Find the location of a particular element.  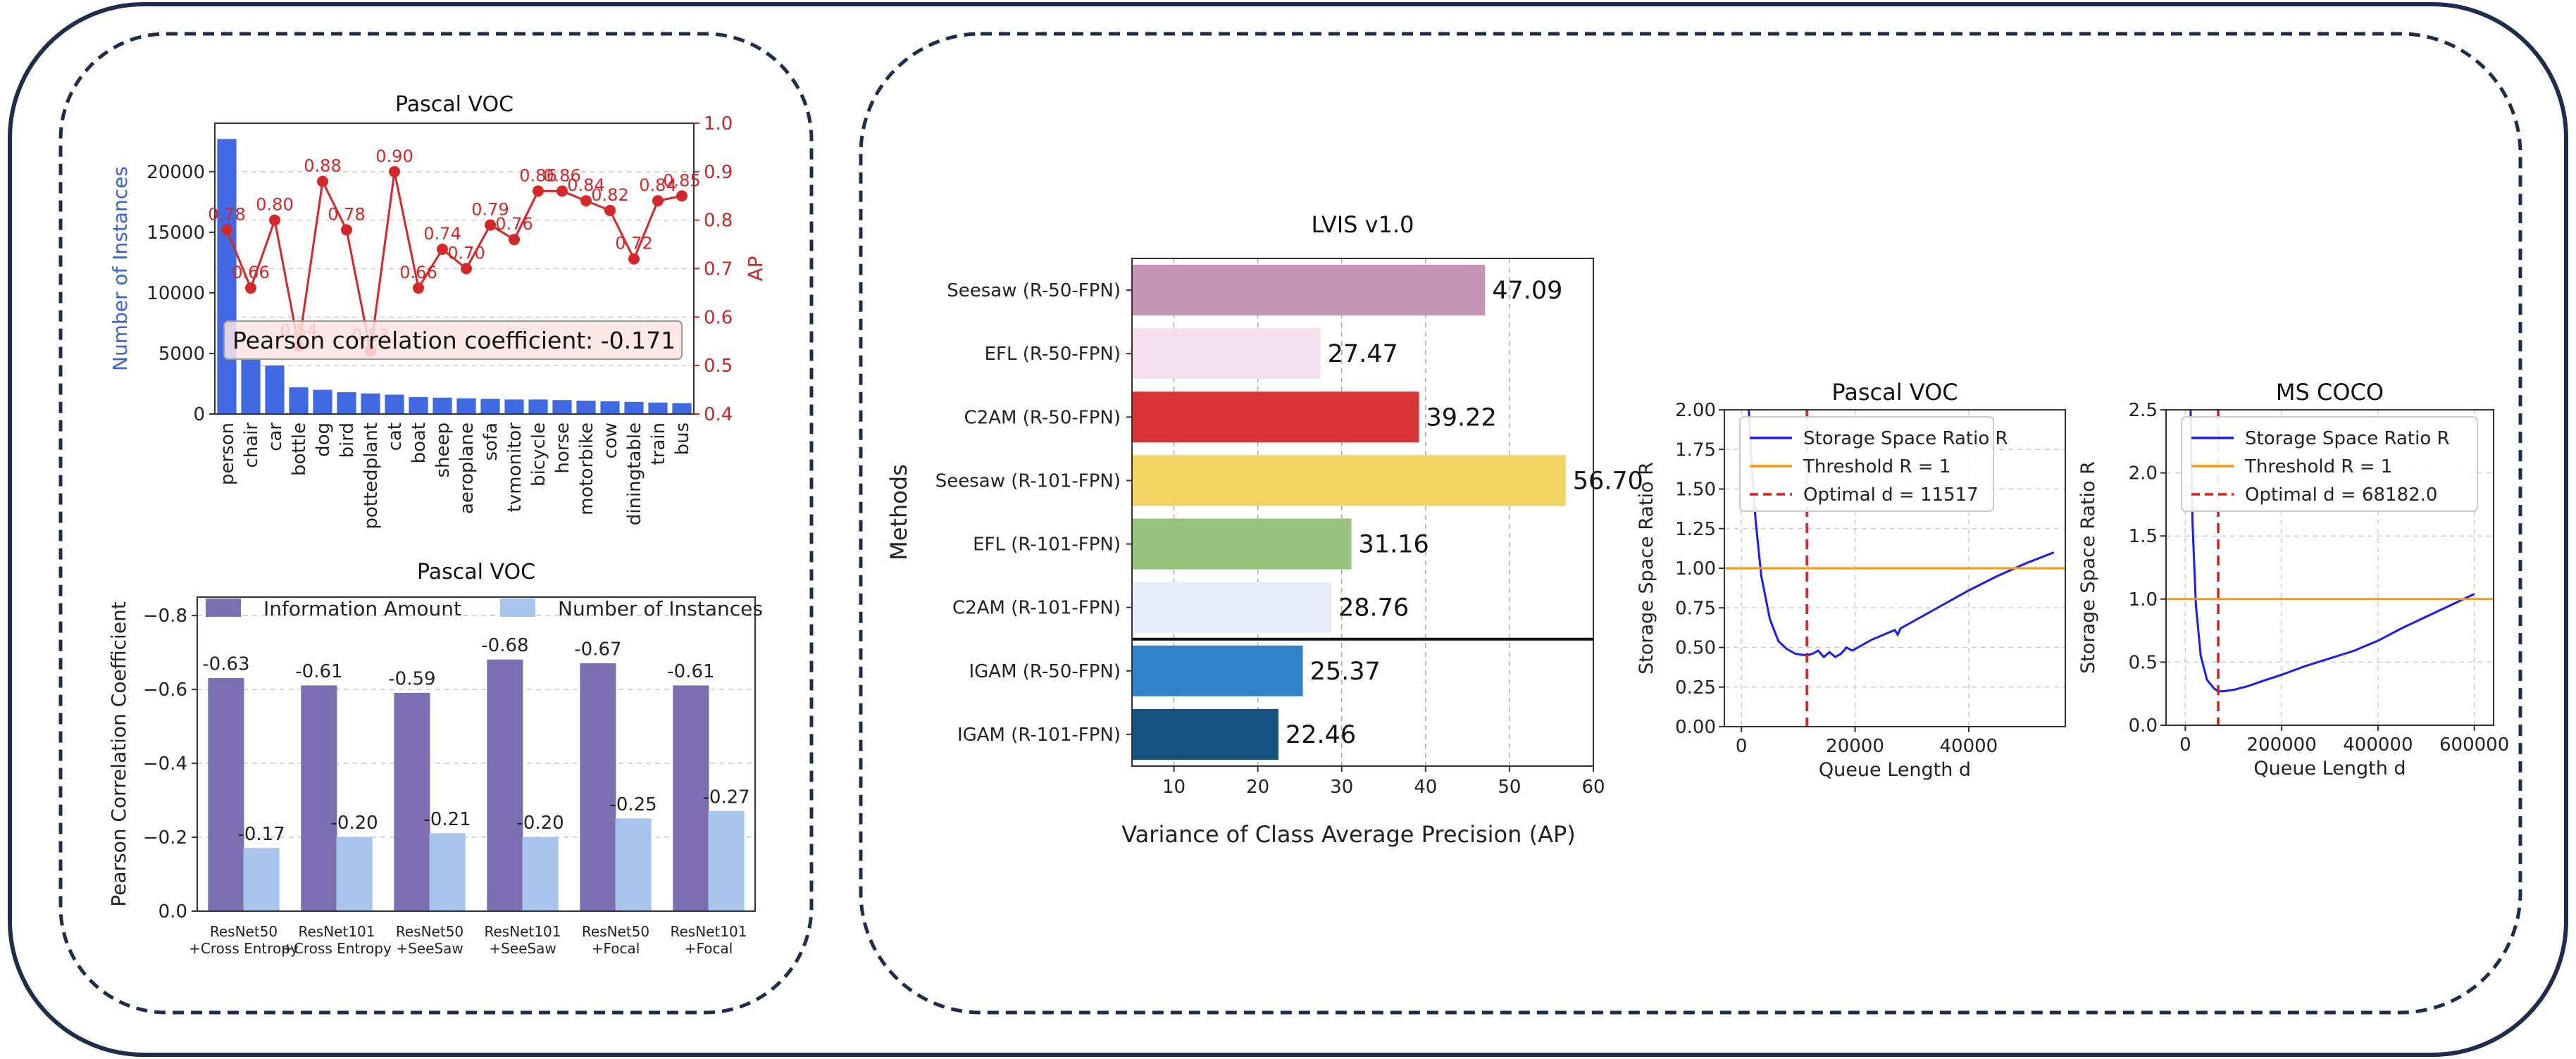

ap-label: 0.84 is located at coordinates (657, 185).